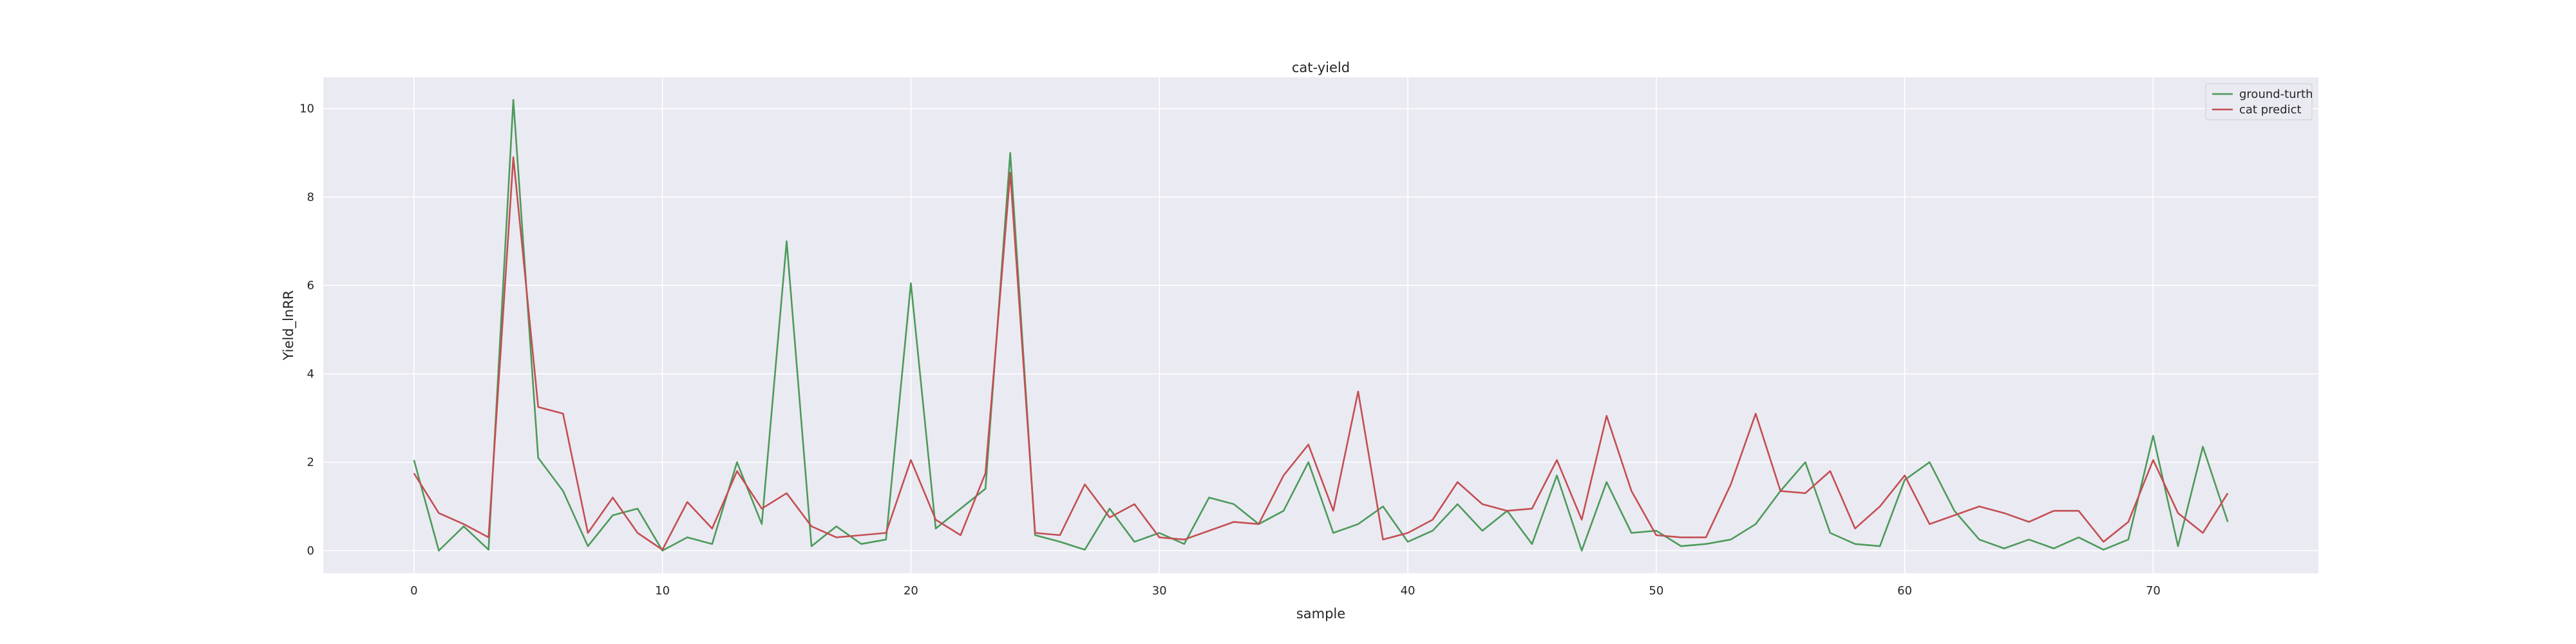 The image size is (2576, 644). I want to click on legend-label: ground-turth, so click(2276, 95).